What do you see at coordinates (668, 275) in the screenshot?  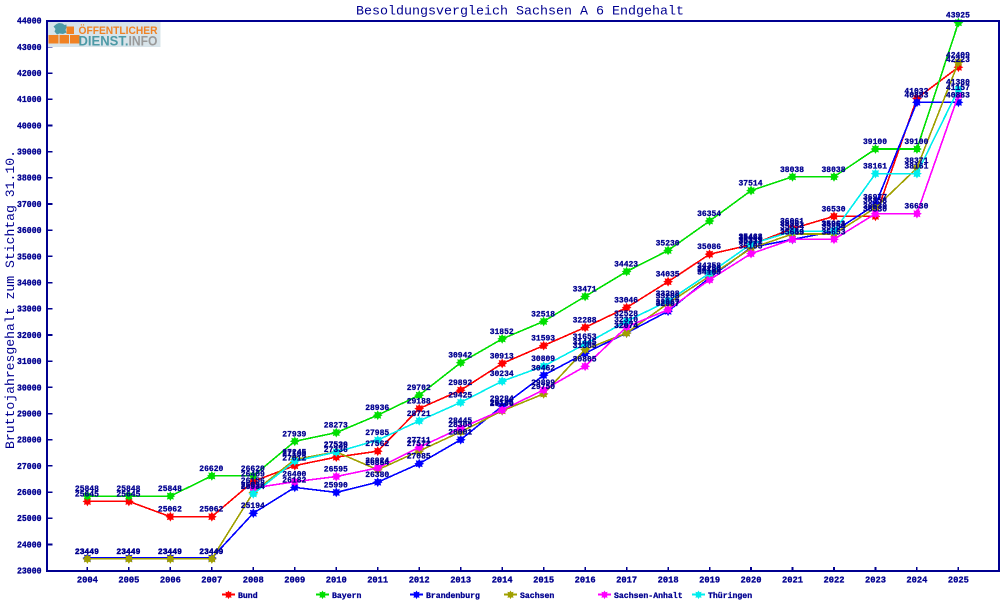 I see `svg-text: 34035` at bounding box center [668, 275].